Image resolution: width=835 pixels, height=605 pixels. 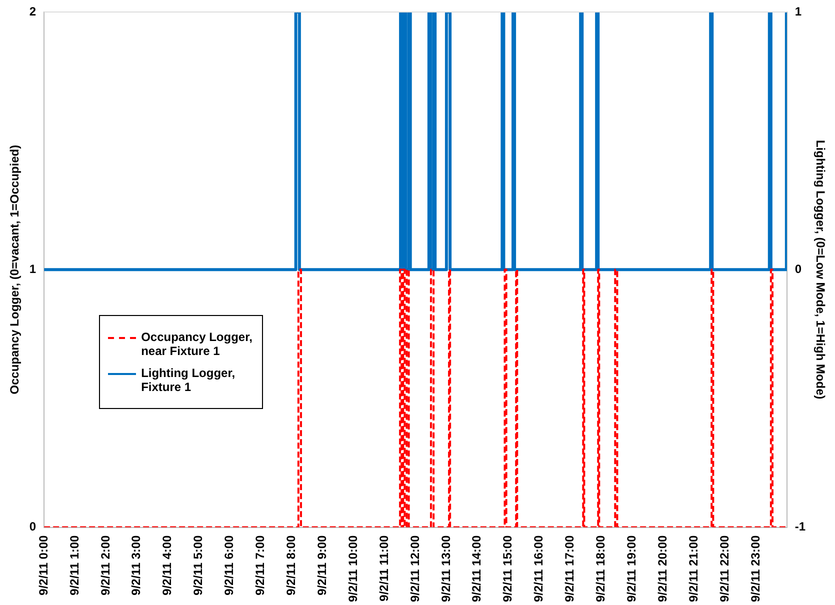 I want to click on x-tick-label: 9/2/11 10:00, so click(x=353, y=568).